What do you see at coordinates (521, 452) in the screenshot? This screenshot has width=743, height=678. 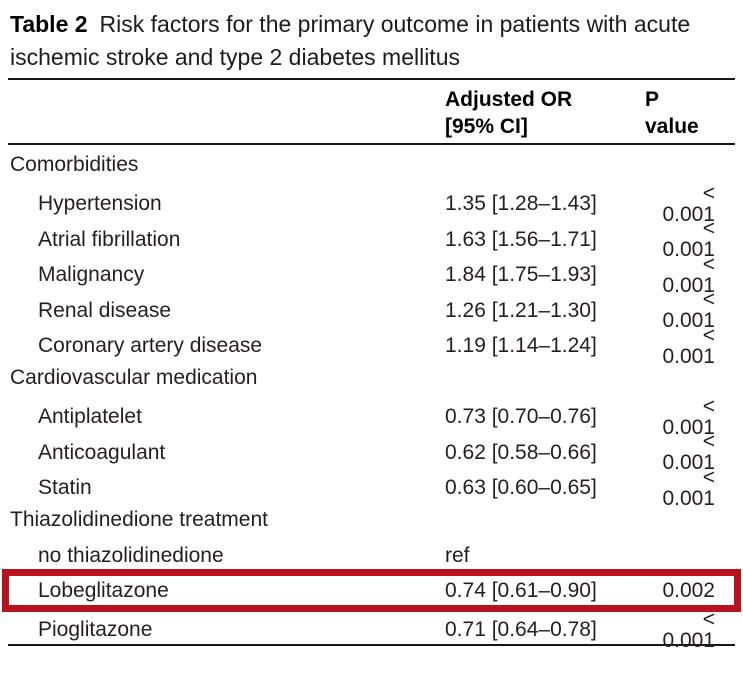 I see `row-or-value: 0.62 [0.58–0.66]` at bounding box center [521, 452].